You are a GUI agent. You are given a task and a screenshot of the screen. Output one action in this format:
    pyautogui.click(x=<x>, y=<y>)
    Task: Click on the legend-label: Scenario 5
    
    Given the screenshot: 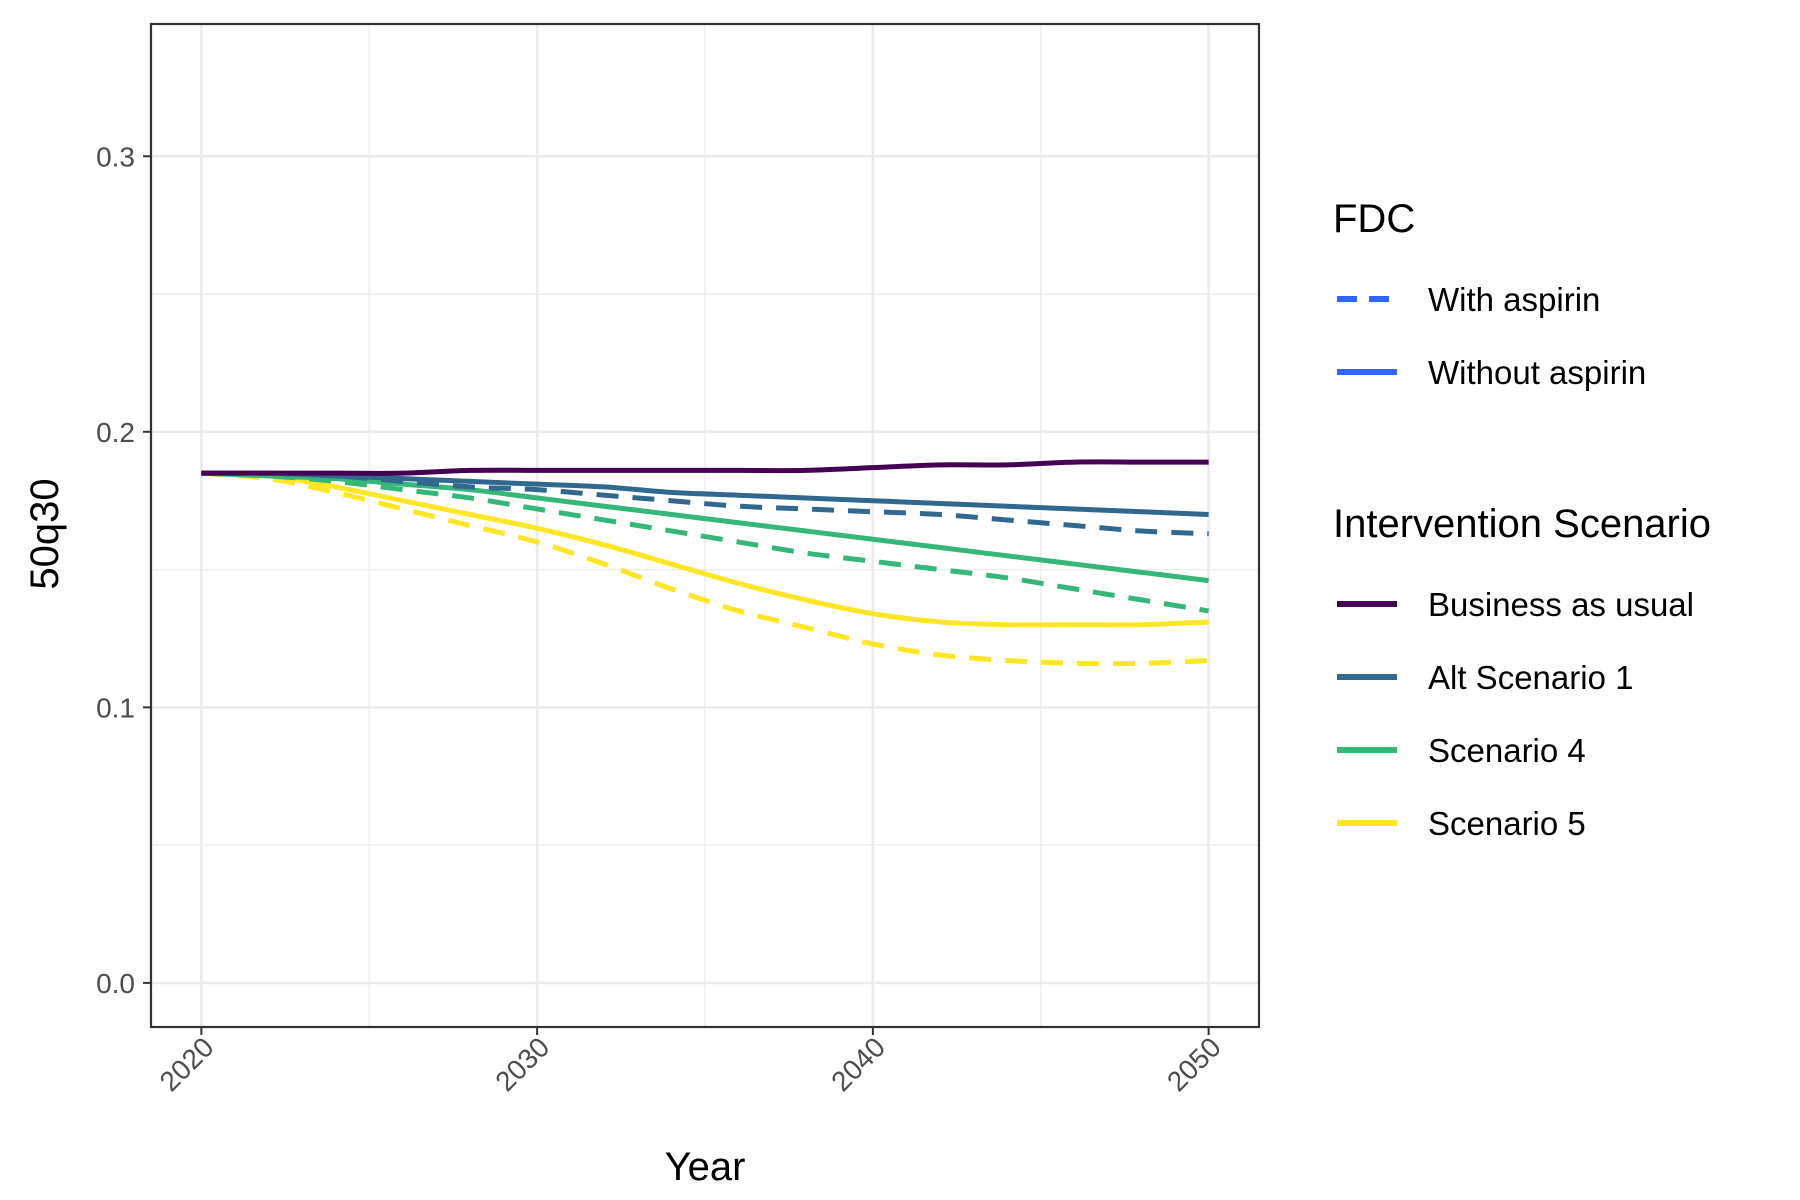 What is the action you would take?
    pyautogui.click(x=1507, y=823)
    